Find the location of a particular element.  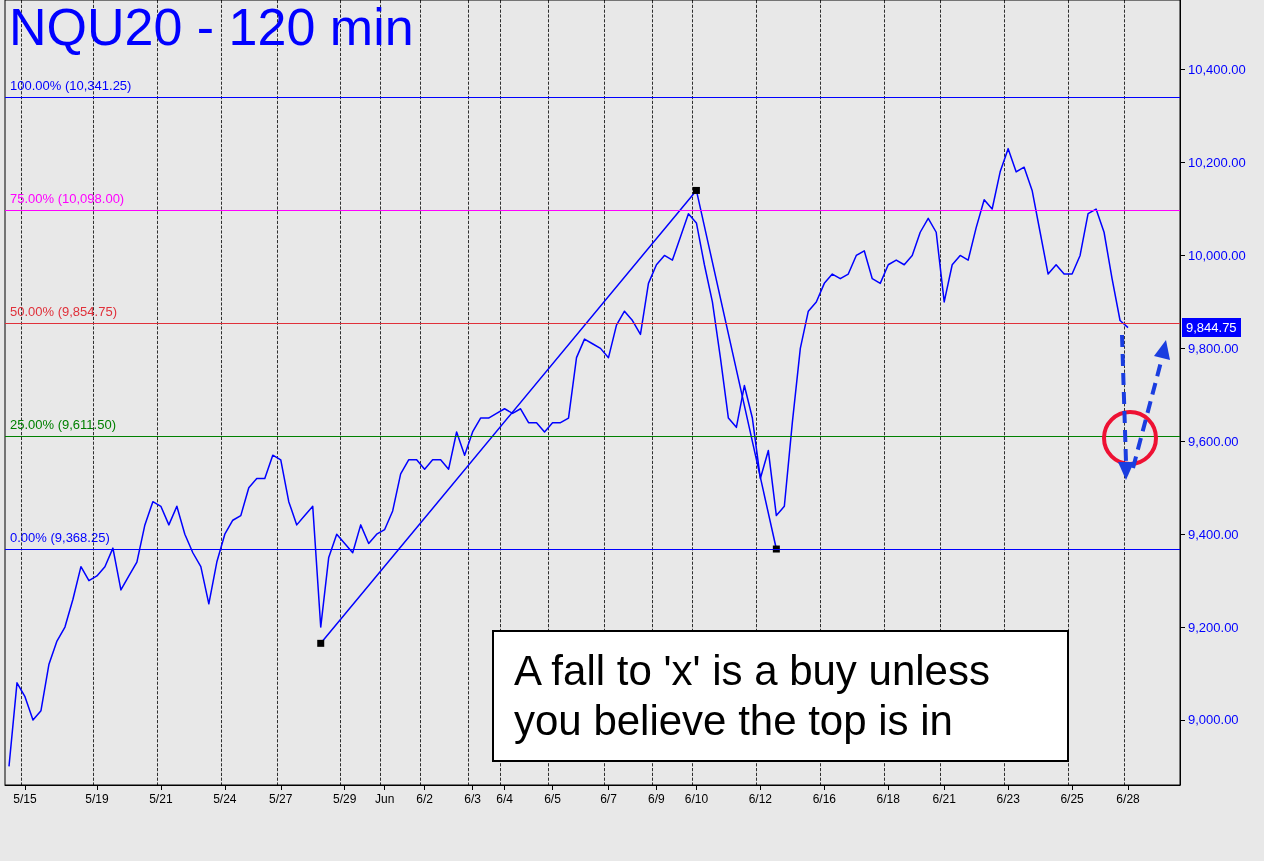

x-tick-label: 5/19 is located at coordinates (97, 799).